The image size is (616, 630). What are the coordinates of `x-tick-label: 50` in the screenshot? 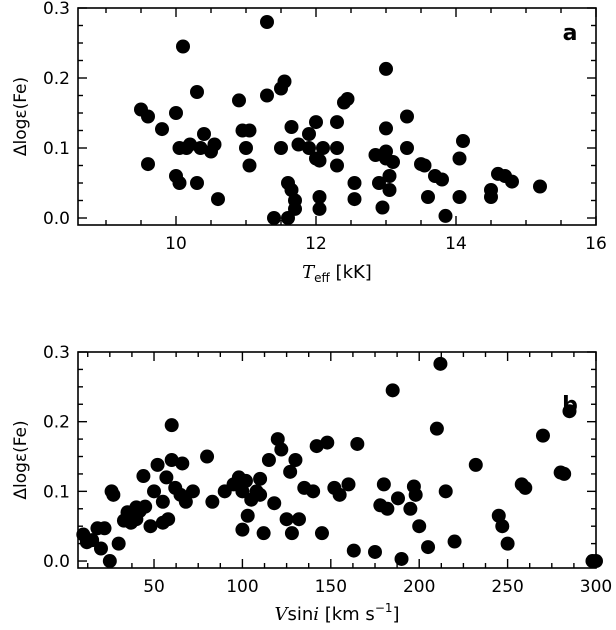 It's located at (154, 587).